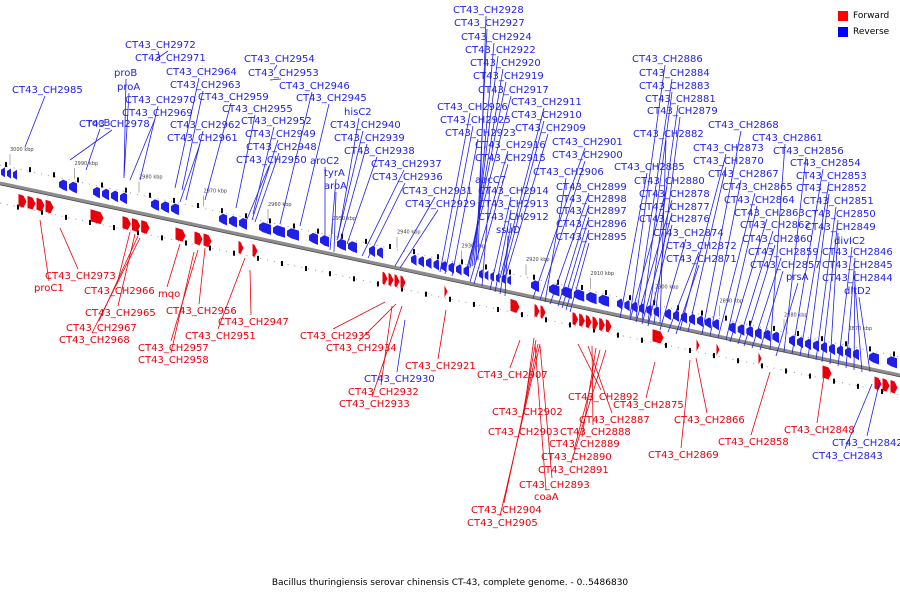  I want to click on reverse-gene-label: hisC2, so click(358, 112).